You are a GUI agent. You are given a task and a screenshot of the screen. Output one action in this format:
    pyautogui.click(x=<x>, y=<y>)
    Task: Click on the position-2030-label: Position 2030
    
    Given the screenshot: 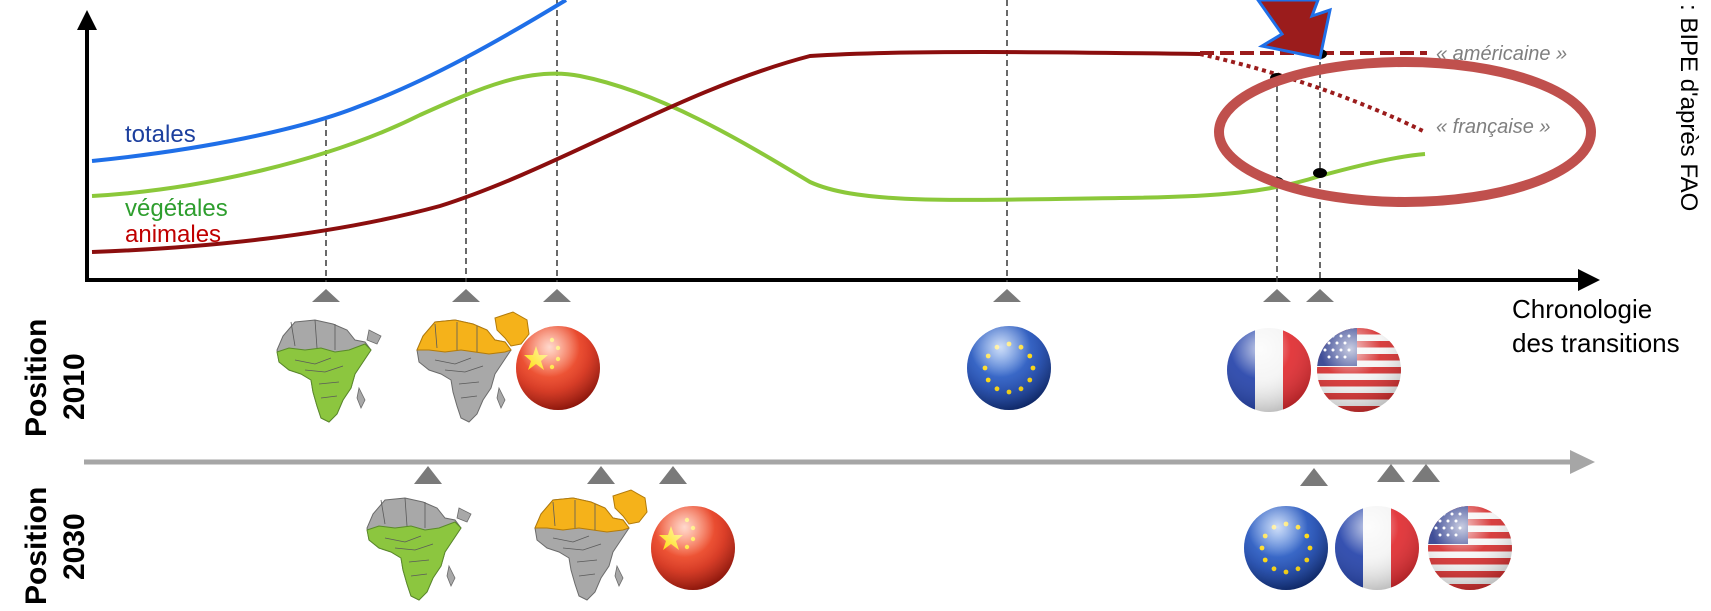 What is the action you would take?
    pyautogui.click(x=55, y=546)
    